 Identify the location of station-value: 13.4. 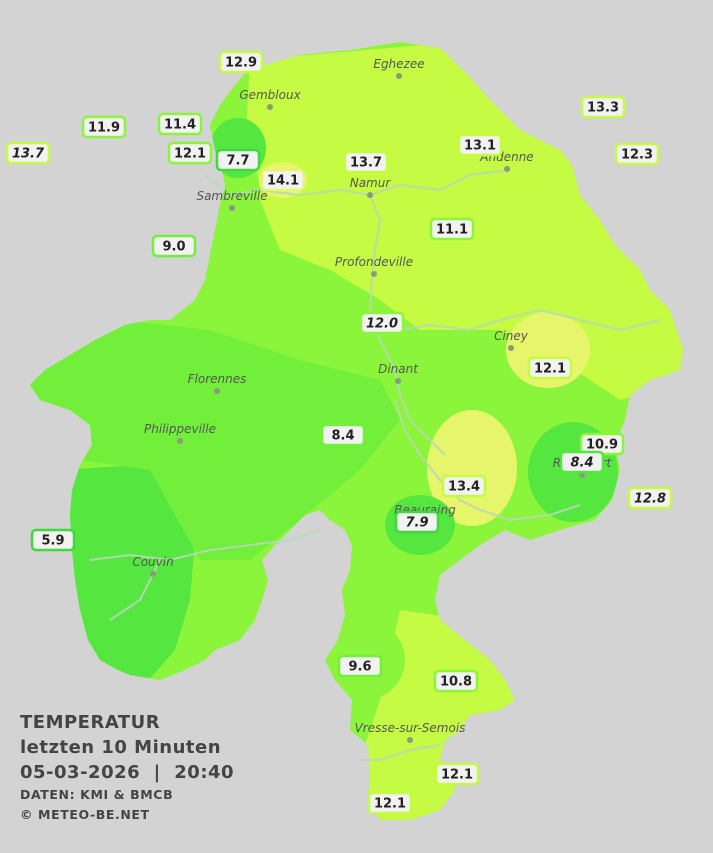
(464, 487).